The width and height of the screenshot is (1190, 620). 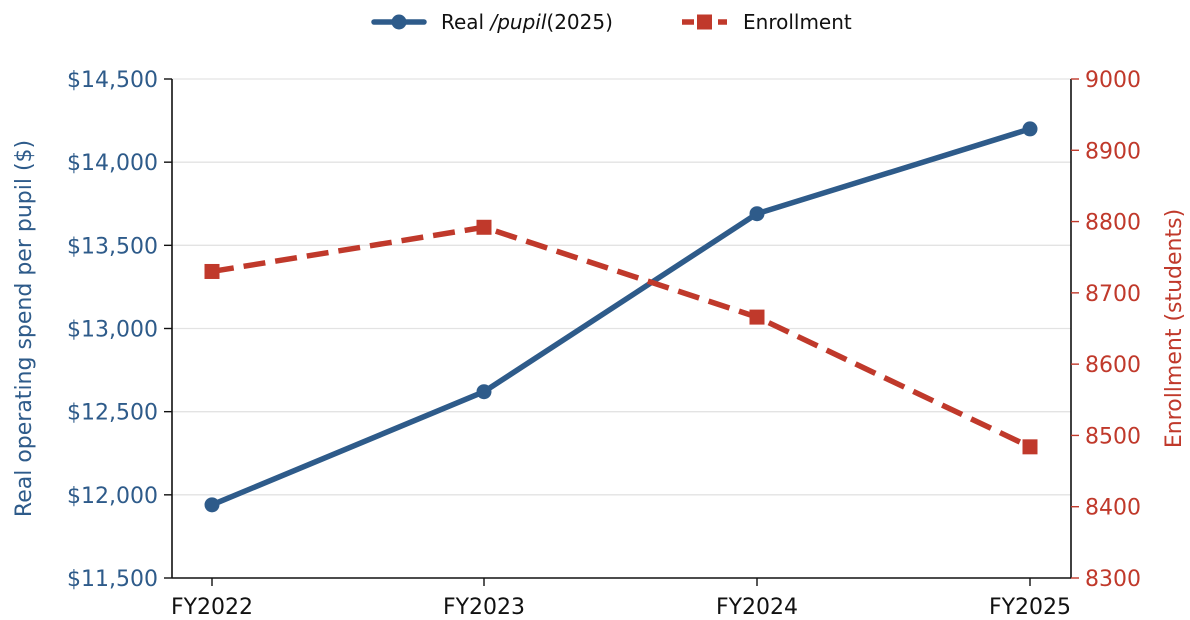 What do you see at coordinates (112, 330) in the screenshot?
I see `left-tick-label: $13,000` at bounding box center [112, 330].